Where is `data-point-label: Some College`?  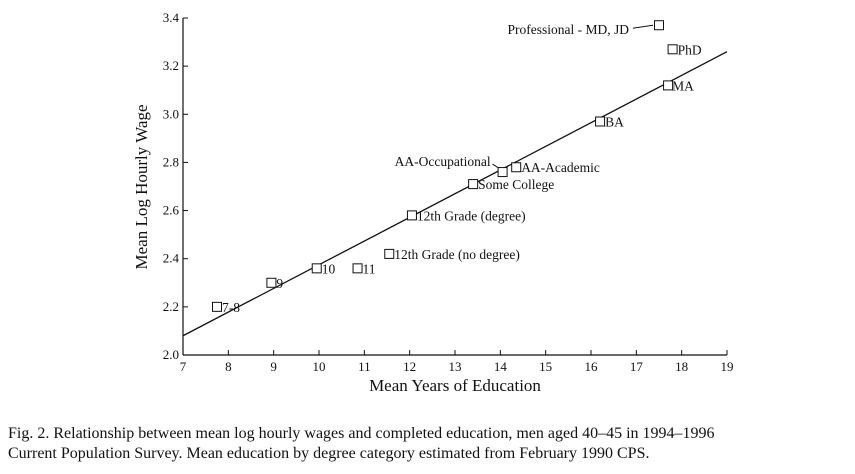 data-point-label: Some College is located at coordinates (516, 184).